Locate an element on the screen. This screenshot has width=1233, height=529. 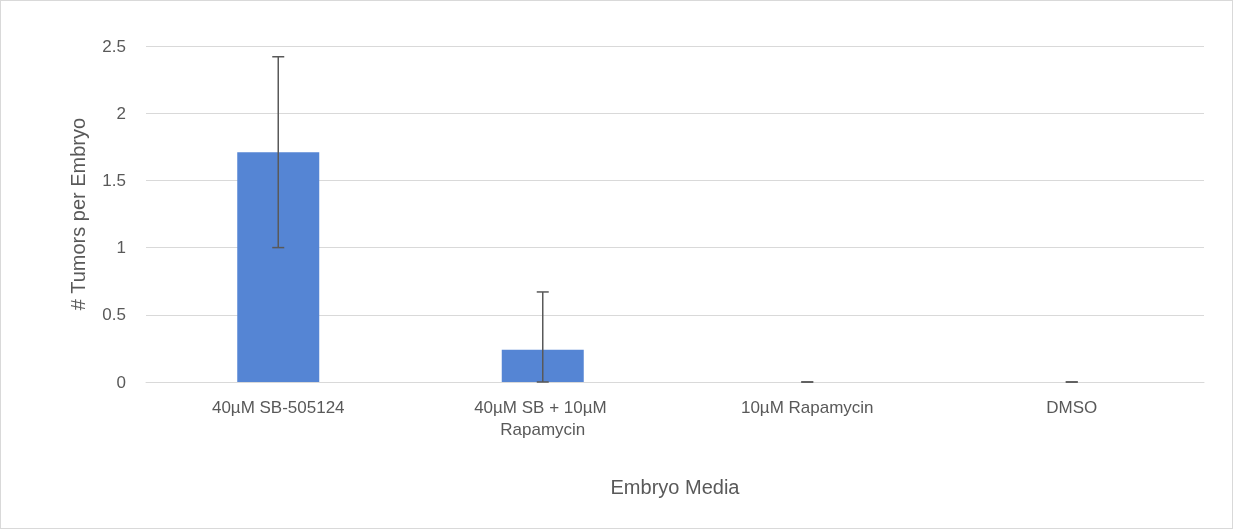
y-axis-title: # Tumors per Embryo is located at coordinates (78, 214).